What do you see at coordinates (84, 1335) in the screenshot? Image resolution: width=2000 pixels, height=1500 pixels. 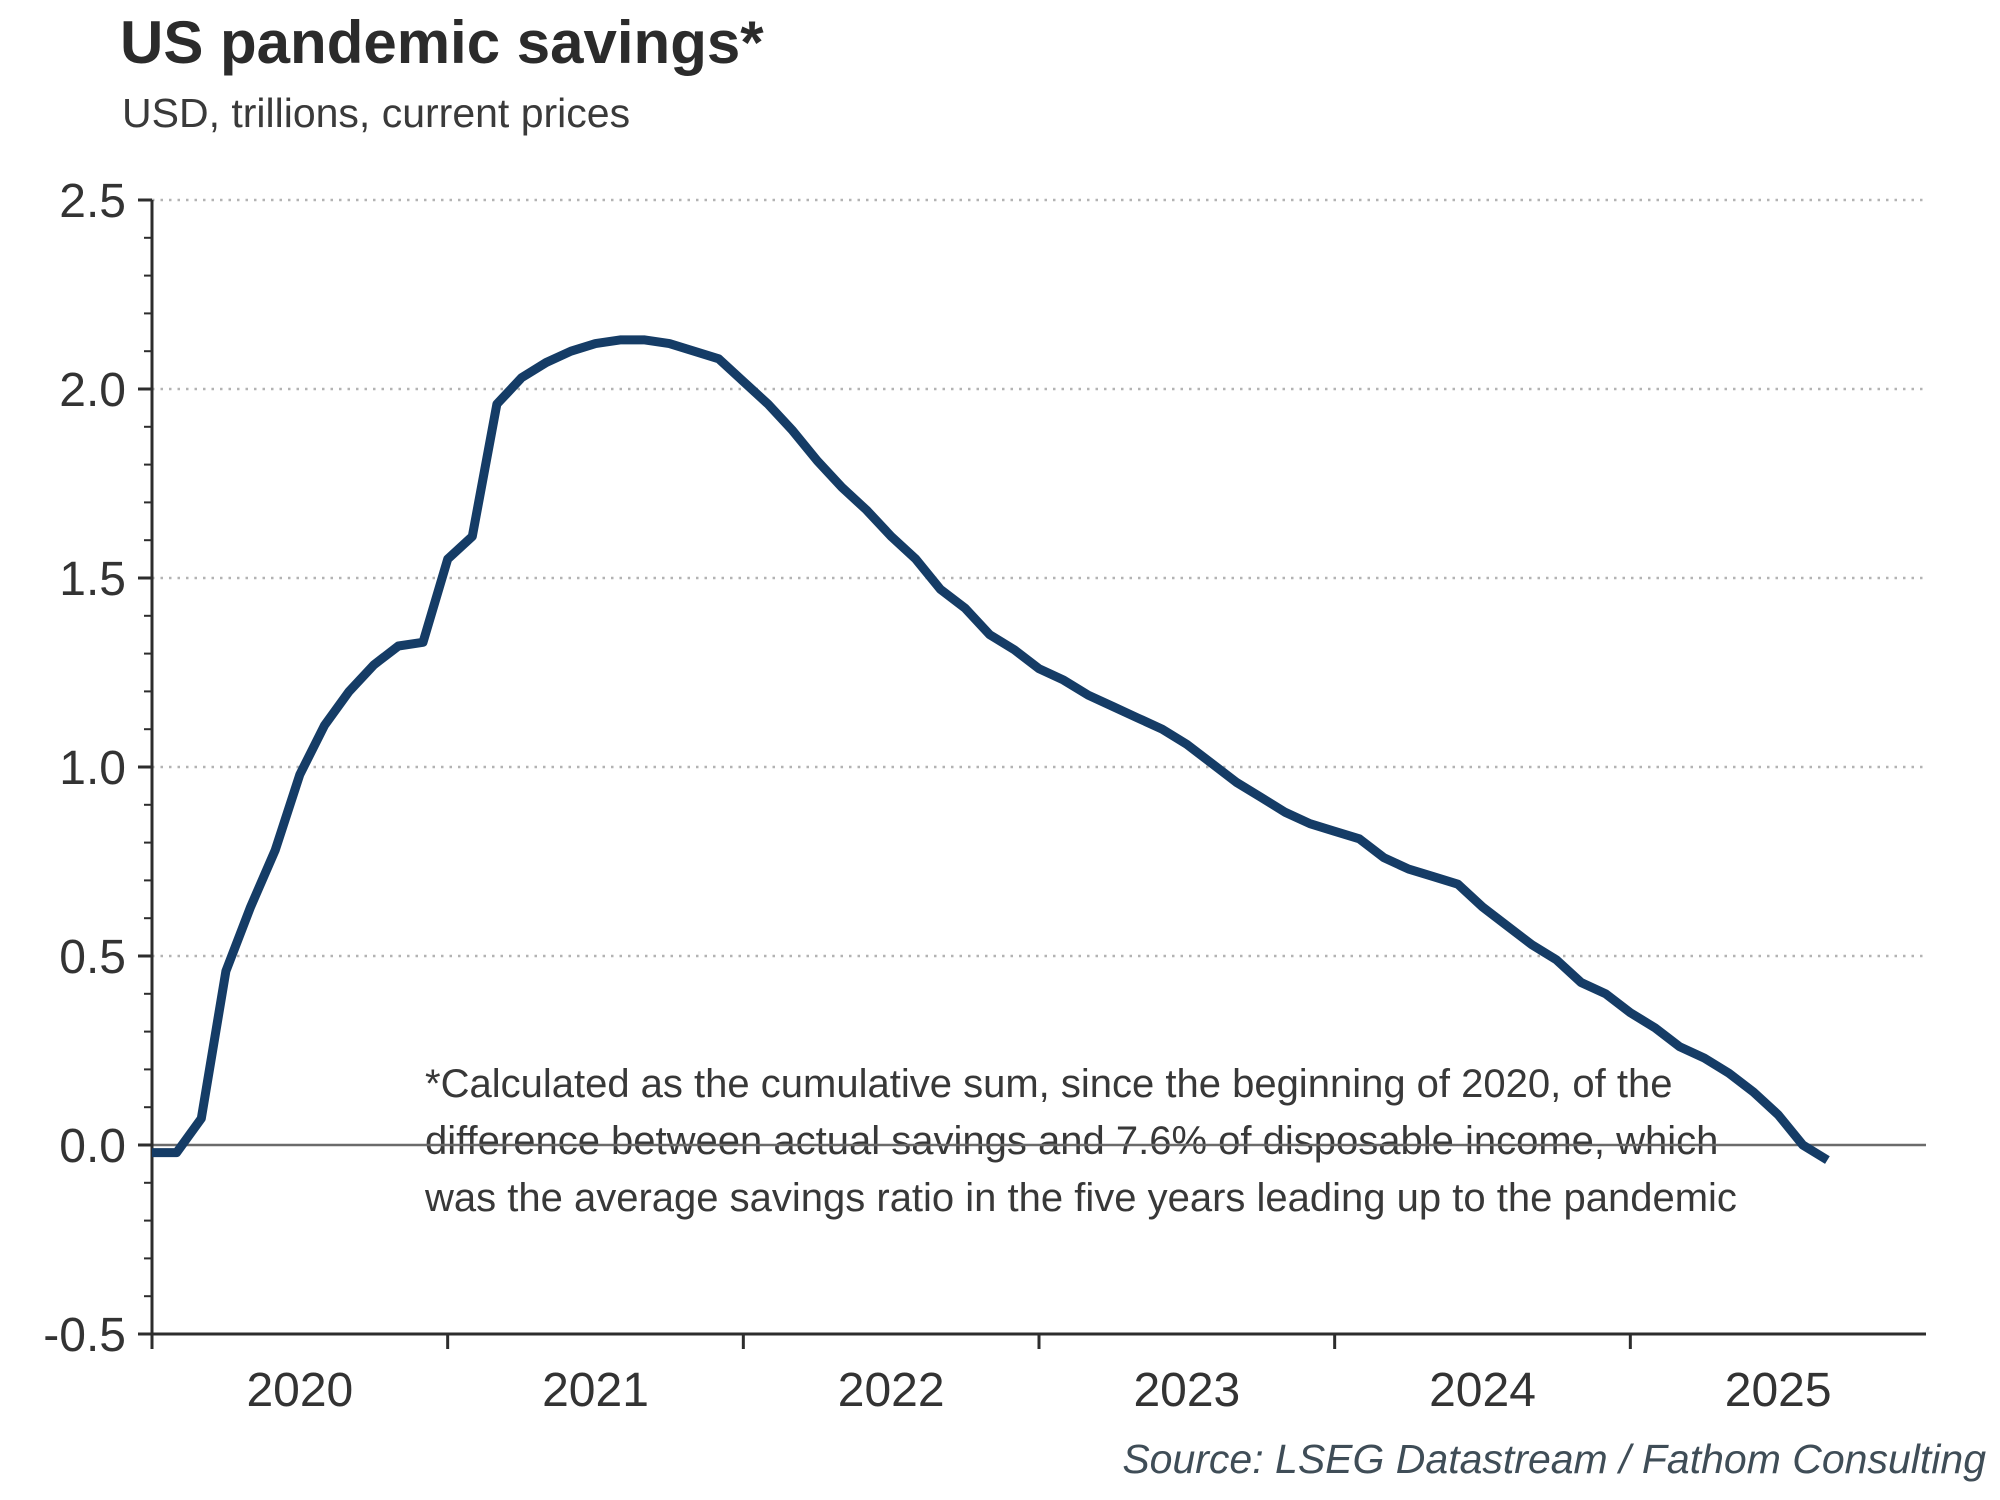 I see `y-tick-label: -0.5` at bounding box center [84, 1335].